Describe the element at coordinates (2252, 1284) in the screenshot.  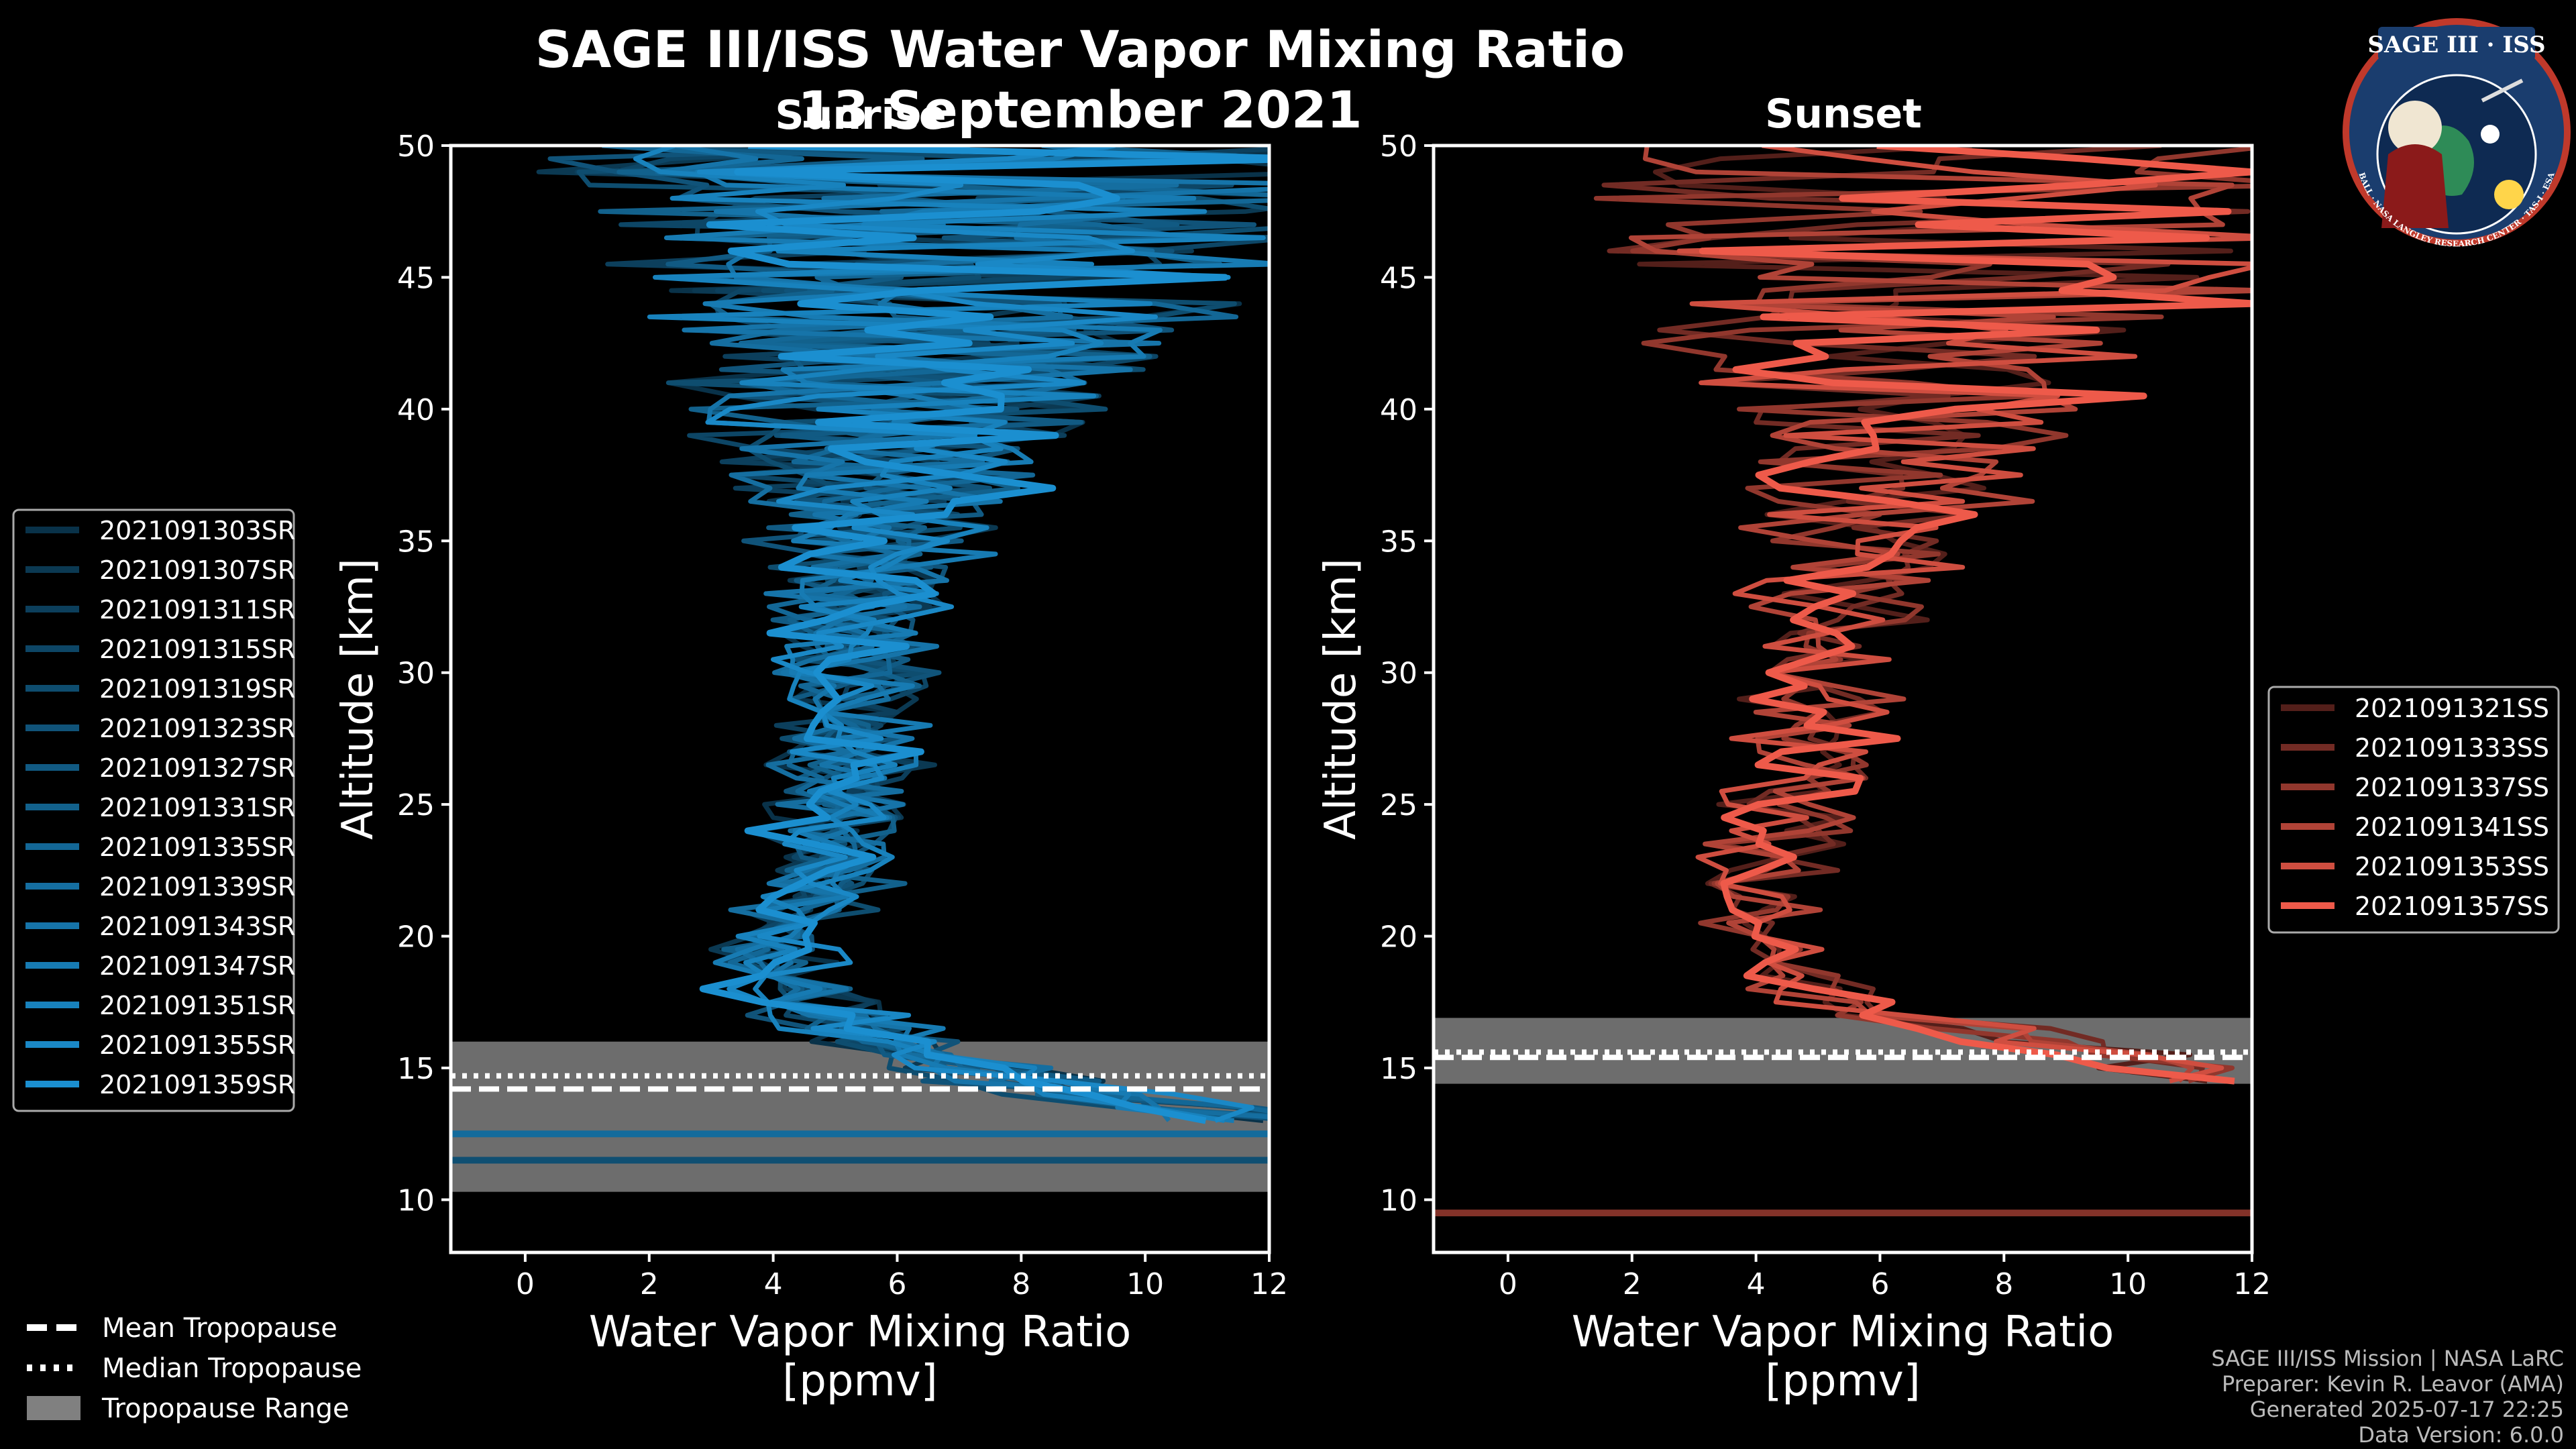
I see `ss-x-tick-label: 12` at that location.